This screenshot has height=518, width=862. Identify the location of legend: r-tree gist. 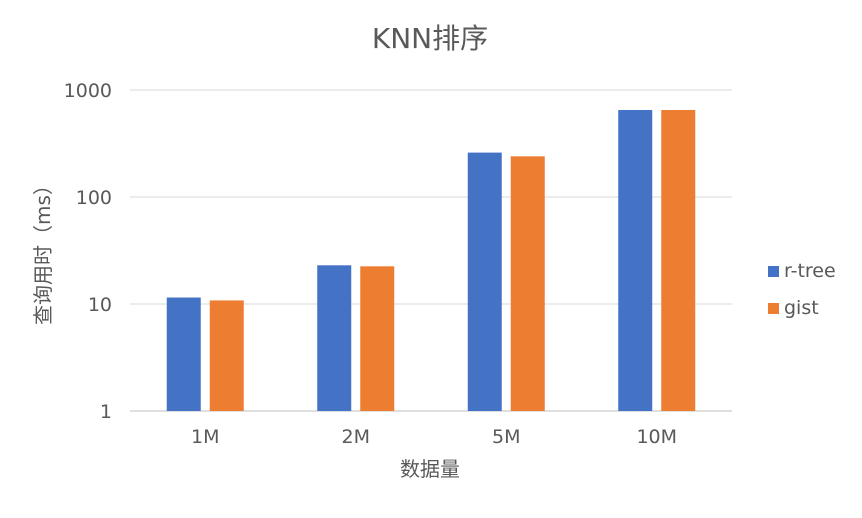
(802, 289).